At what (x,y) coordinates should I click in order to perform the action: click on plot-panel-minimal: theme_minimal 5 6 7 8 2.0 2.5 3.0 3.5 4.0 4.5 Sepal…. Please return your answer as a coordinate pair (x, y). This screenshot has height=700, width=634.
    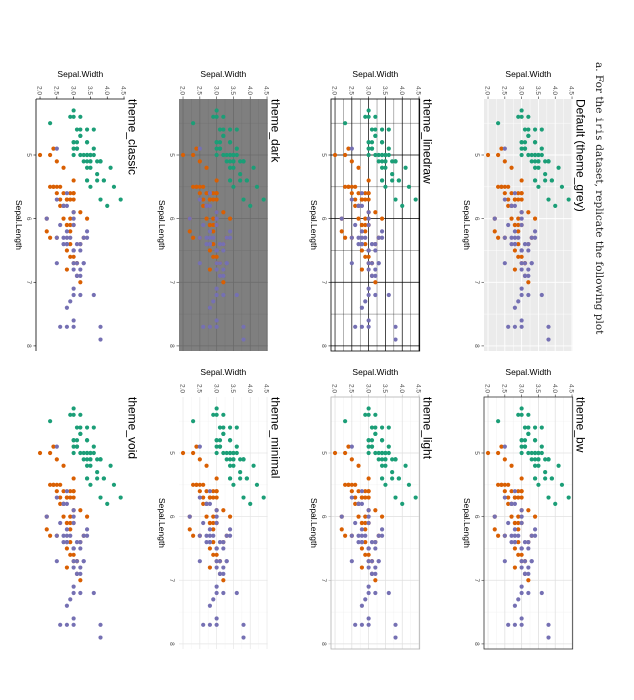
    Looking at the image, I should click on (220, 508).